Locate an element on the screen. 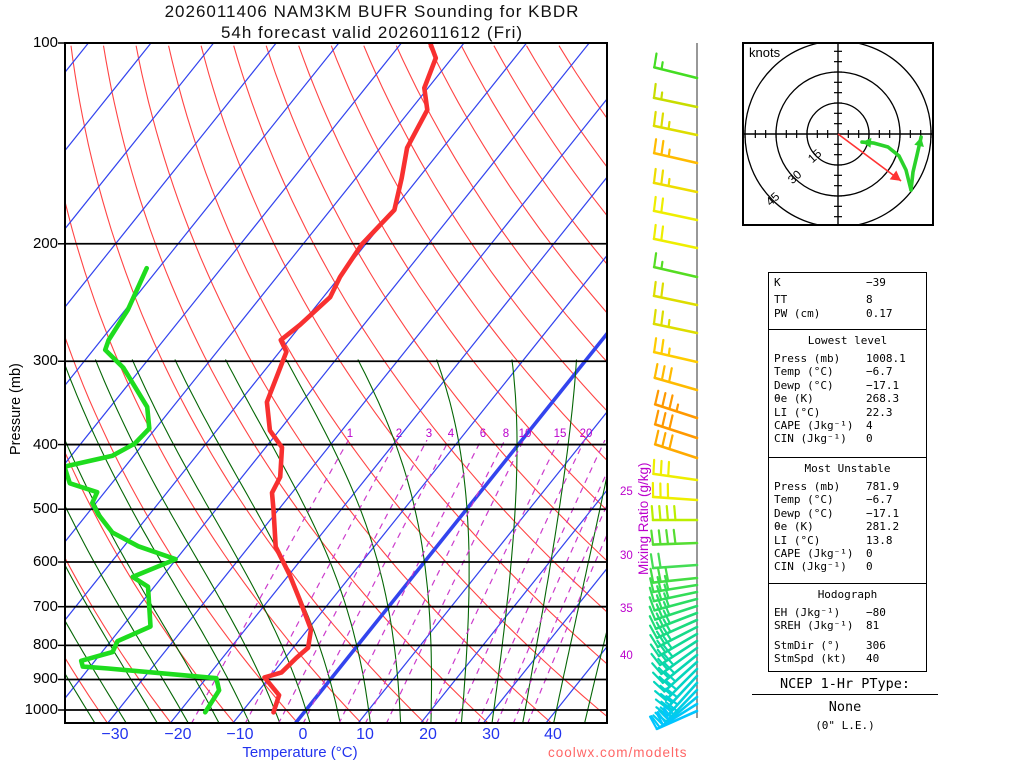  mixing-ratio-value-label: 20 is located at coordinates (586, 434).